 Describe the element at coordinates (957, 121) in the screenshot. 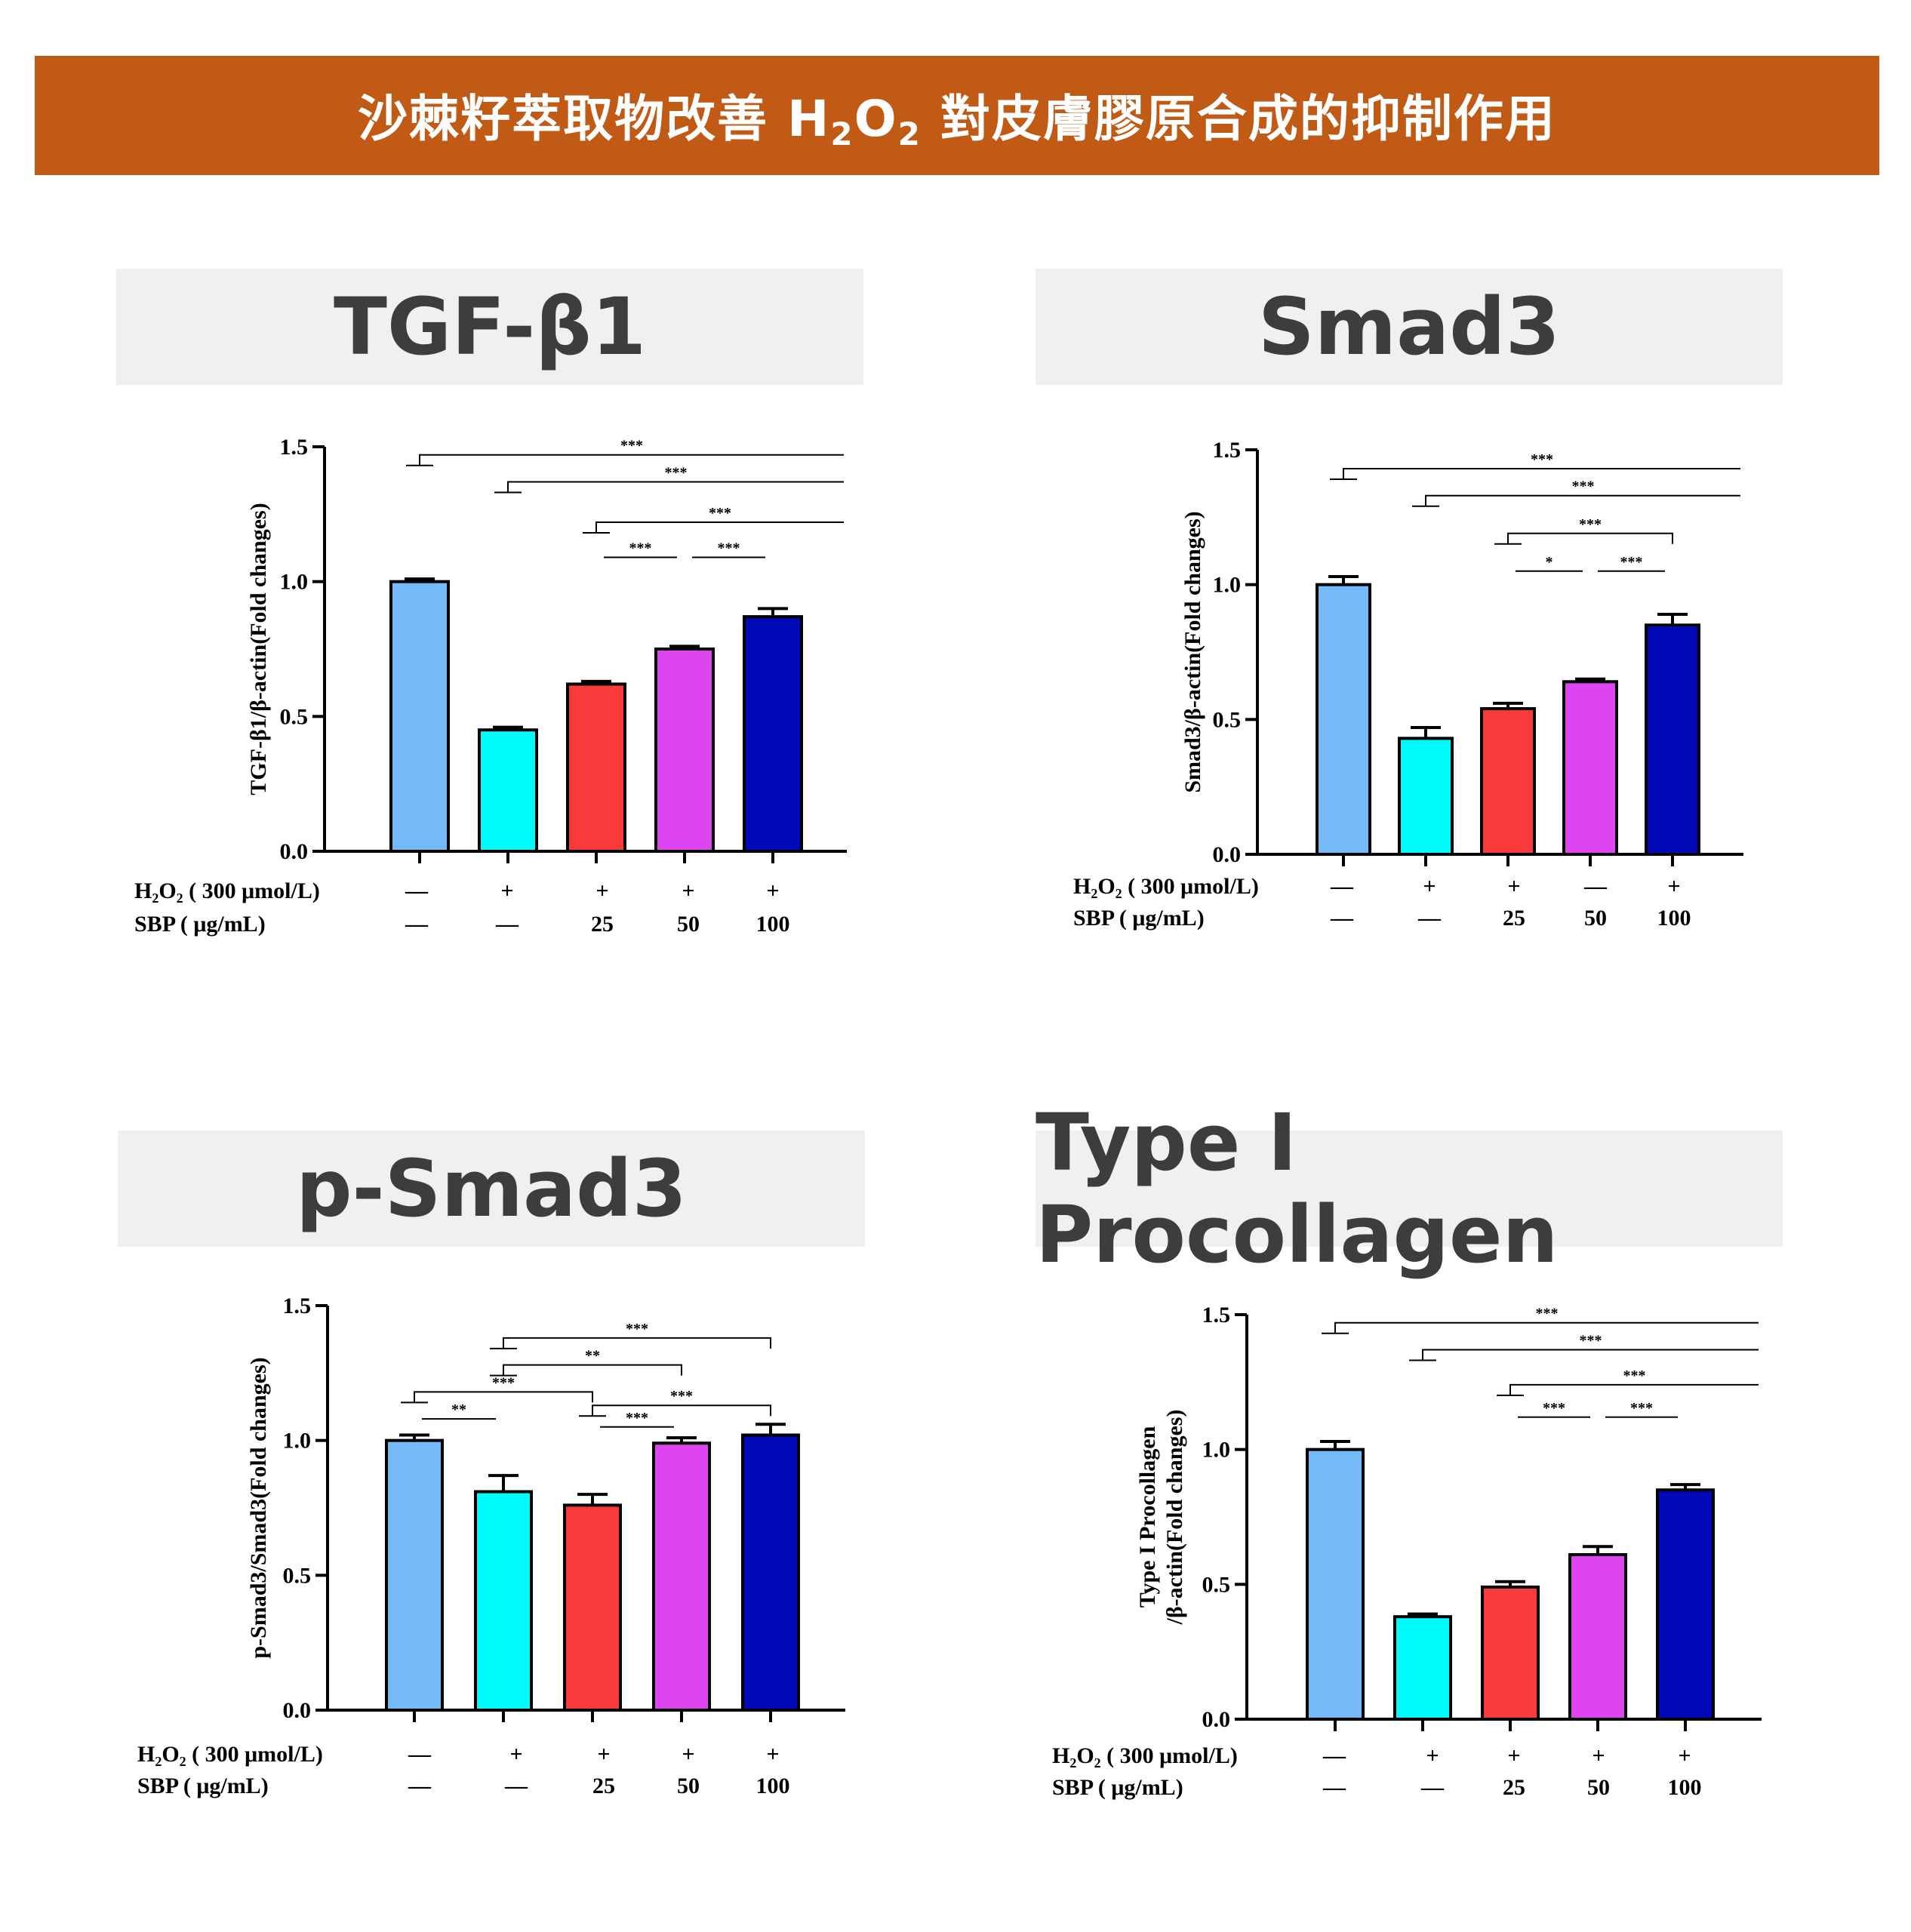

I see `header-title: 沙棘籽萃取物改善 H2O2 對皮膚膠原合成的抑制作用` at that location.